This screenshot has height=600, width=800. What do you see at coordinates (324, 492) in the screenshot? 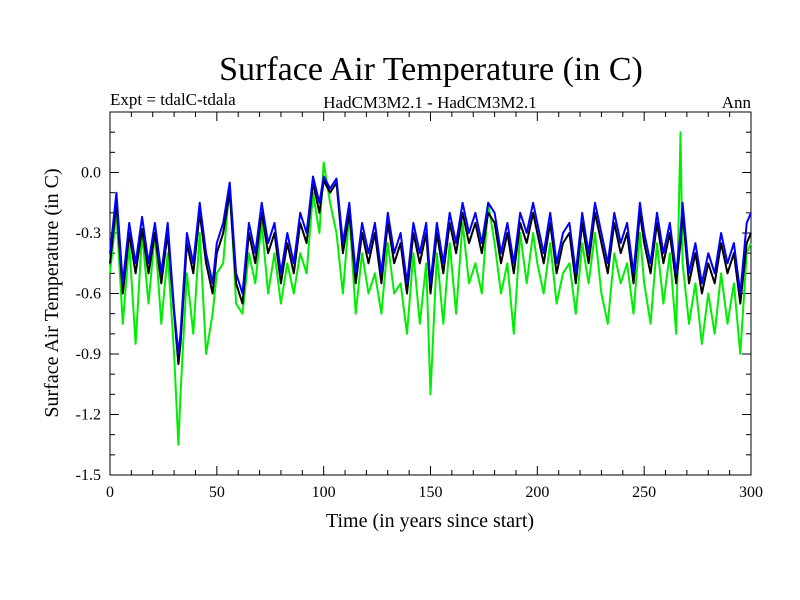
I see `x-tick-label: 100` at bounding box center [324, 492].